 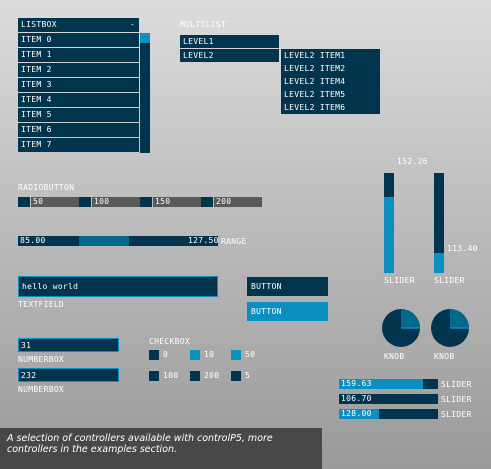 I want to click on multilist-item-label: LEVEL2 ITEM1, so click(x=315, y=55).